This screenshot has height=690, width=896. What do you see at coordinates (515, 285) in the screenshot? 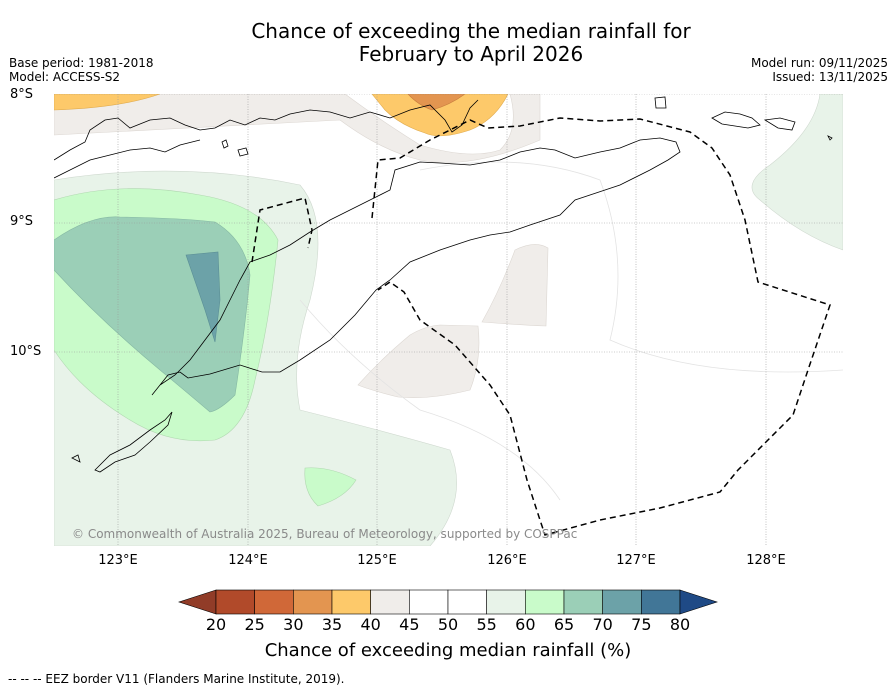
I see `region-40-45-mid` at bounding box center [515, 285].